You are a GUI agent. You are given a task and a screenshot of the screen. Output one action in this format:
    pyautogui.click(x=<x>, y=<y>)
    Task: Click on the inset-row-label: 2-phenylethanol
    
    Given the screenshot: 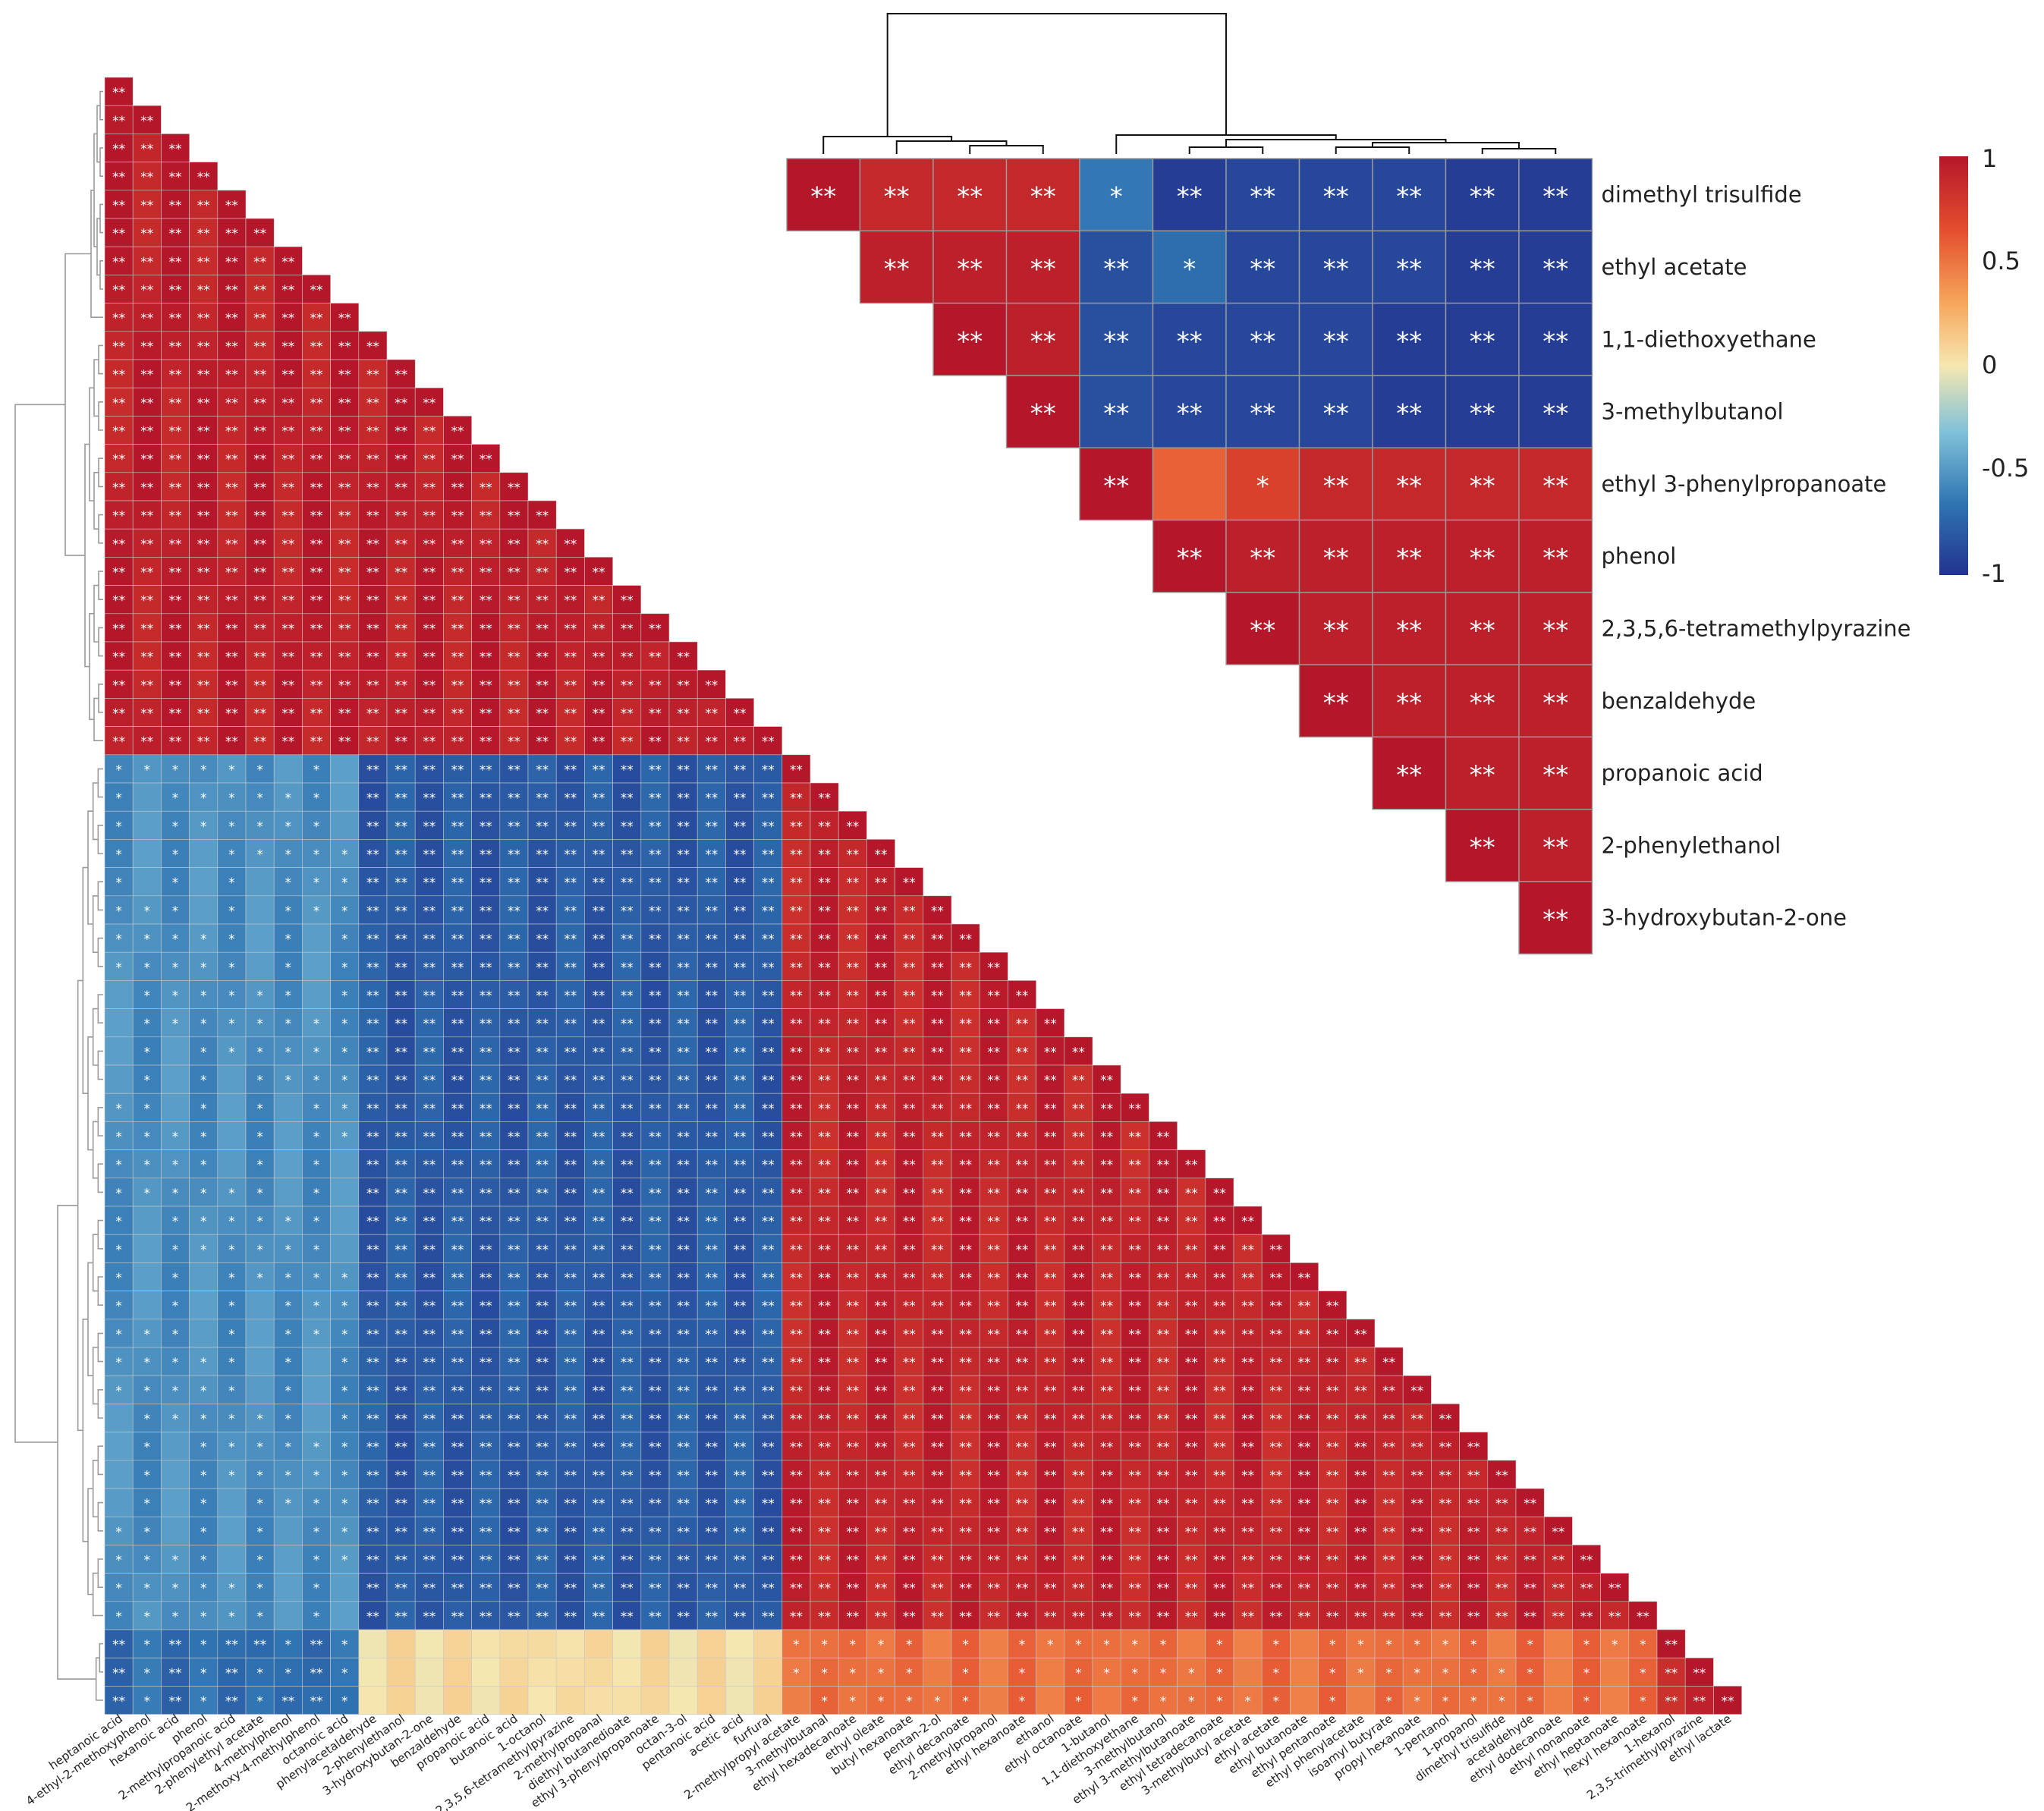 What is the action you would take?
    pyautogui.click(x=1691, y=845)
    